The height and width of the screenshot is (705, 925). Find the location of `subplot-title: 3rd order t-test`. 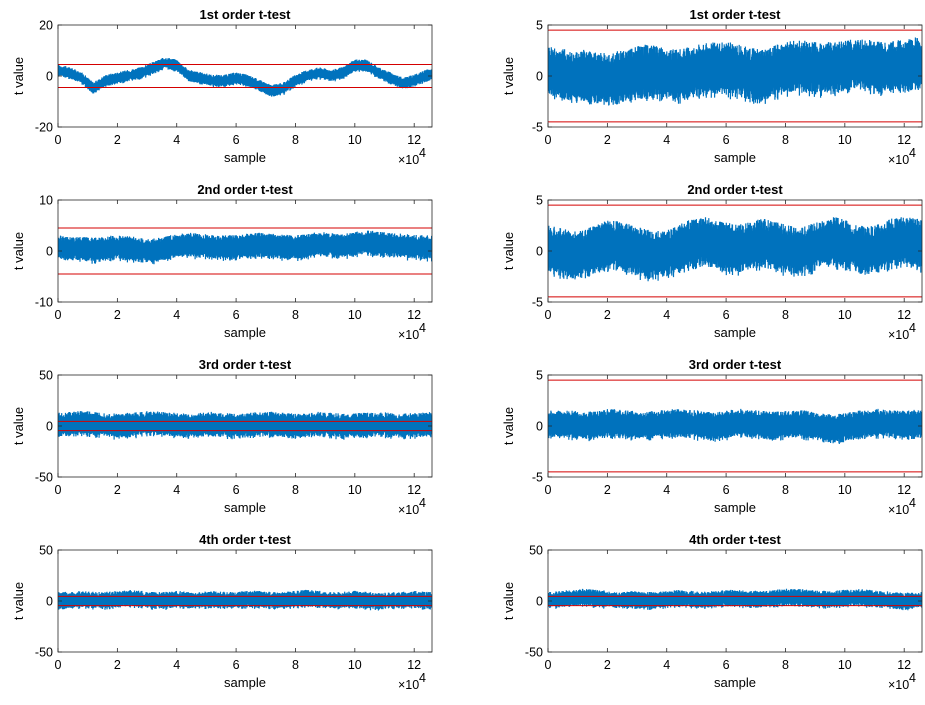

subplot-title: 3rd order t-test is located at coordinates (245, 364).